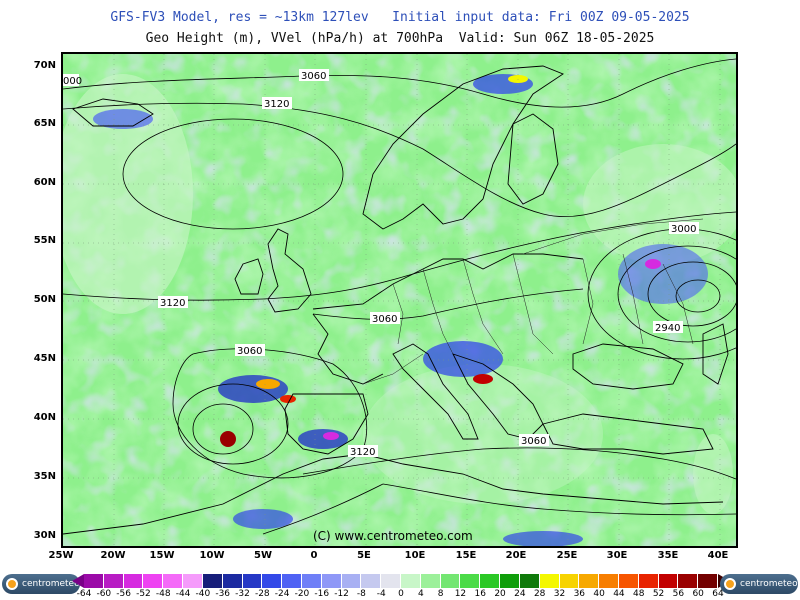  I want to click on centrometeo-logo-right: centrometeo, so click(759, 584).